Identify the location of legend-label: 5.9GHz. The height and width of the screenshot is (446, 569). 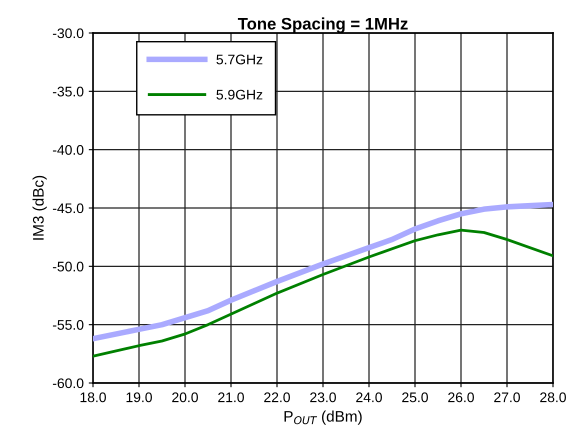
(239, 95).